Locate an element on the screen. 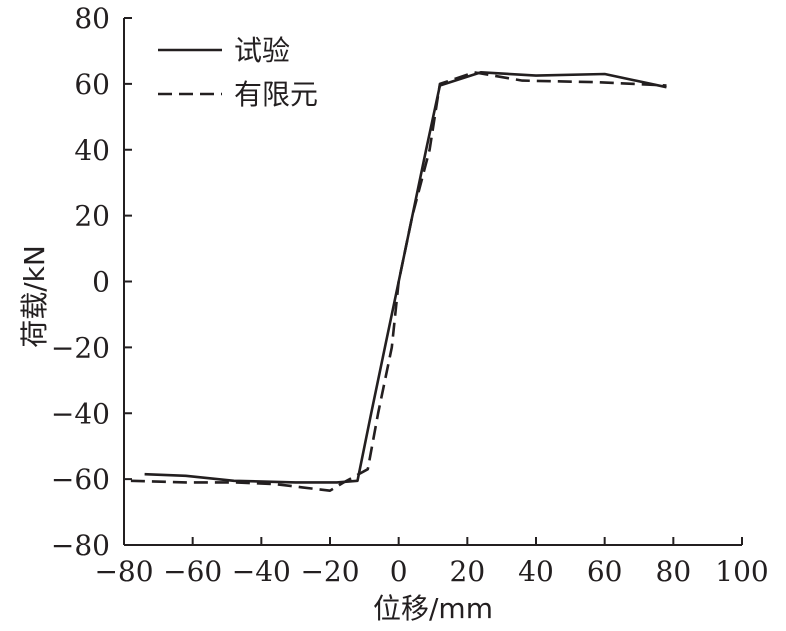 The height and width of the screenshot is (631, 786). x-tick-label: −60 is located at coordinates (192, 571).